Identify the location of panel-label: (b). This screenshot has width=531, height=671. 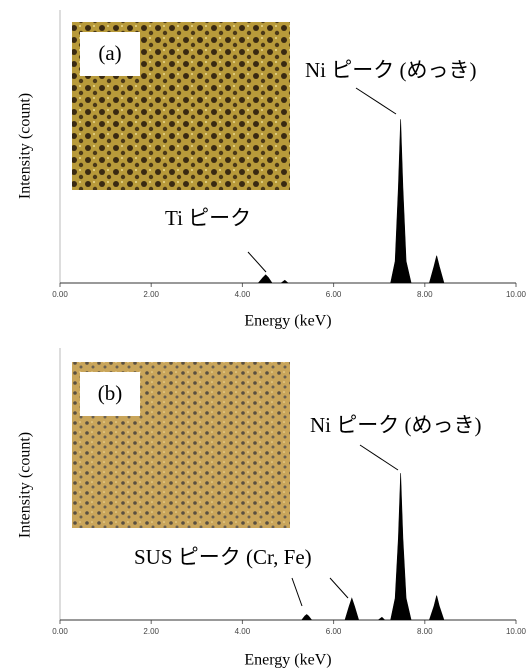
(110, 393).